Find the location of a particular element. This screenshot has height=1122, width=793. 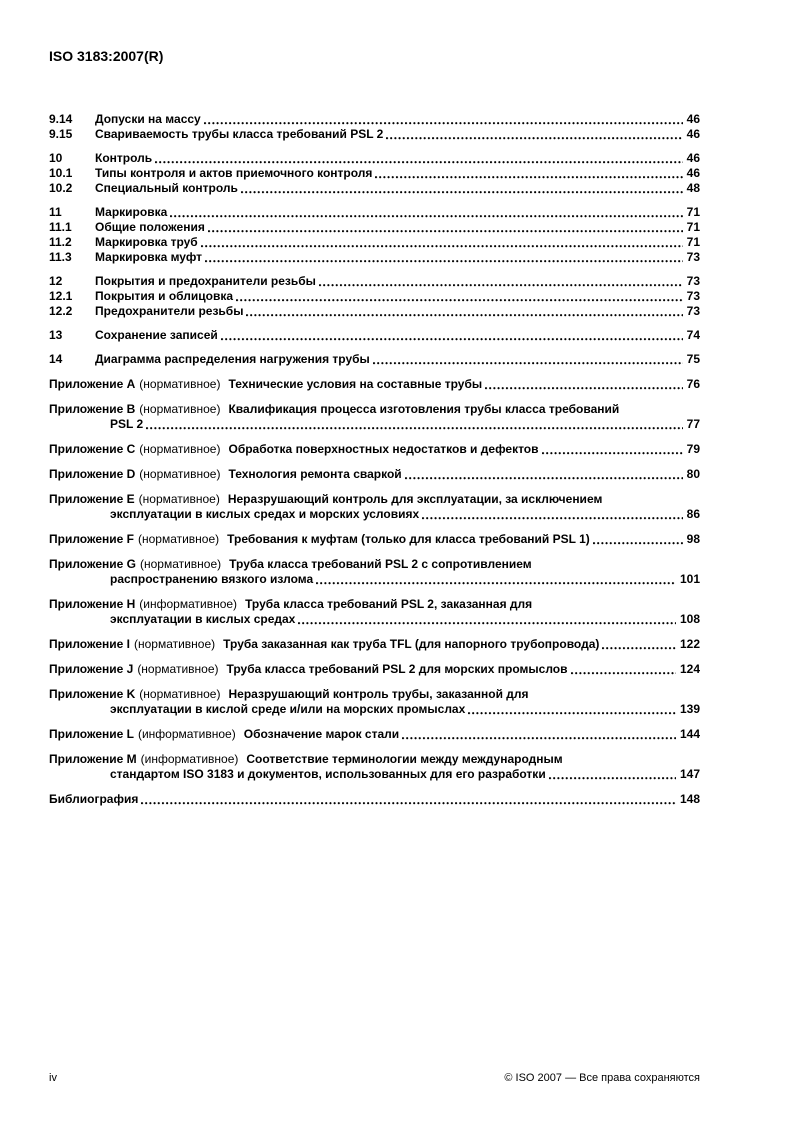

toc-entry-12-1: 12.1 Покрытия и облицовка 73 is located at coordinates (374, 296).